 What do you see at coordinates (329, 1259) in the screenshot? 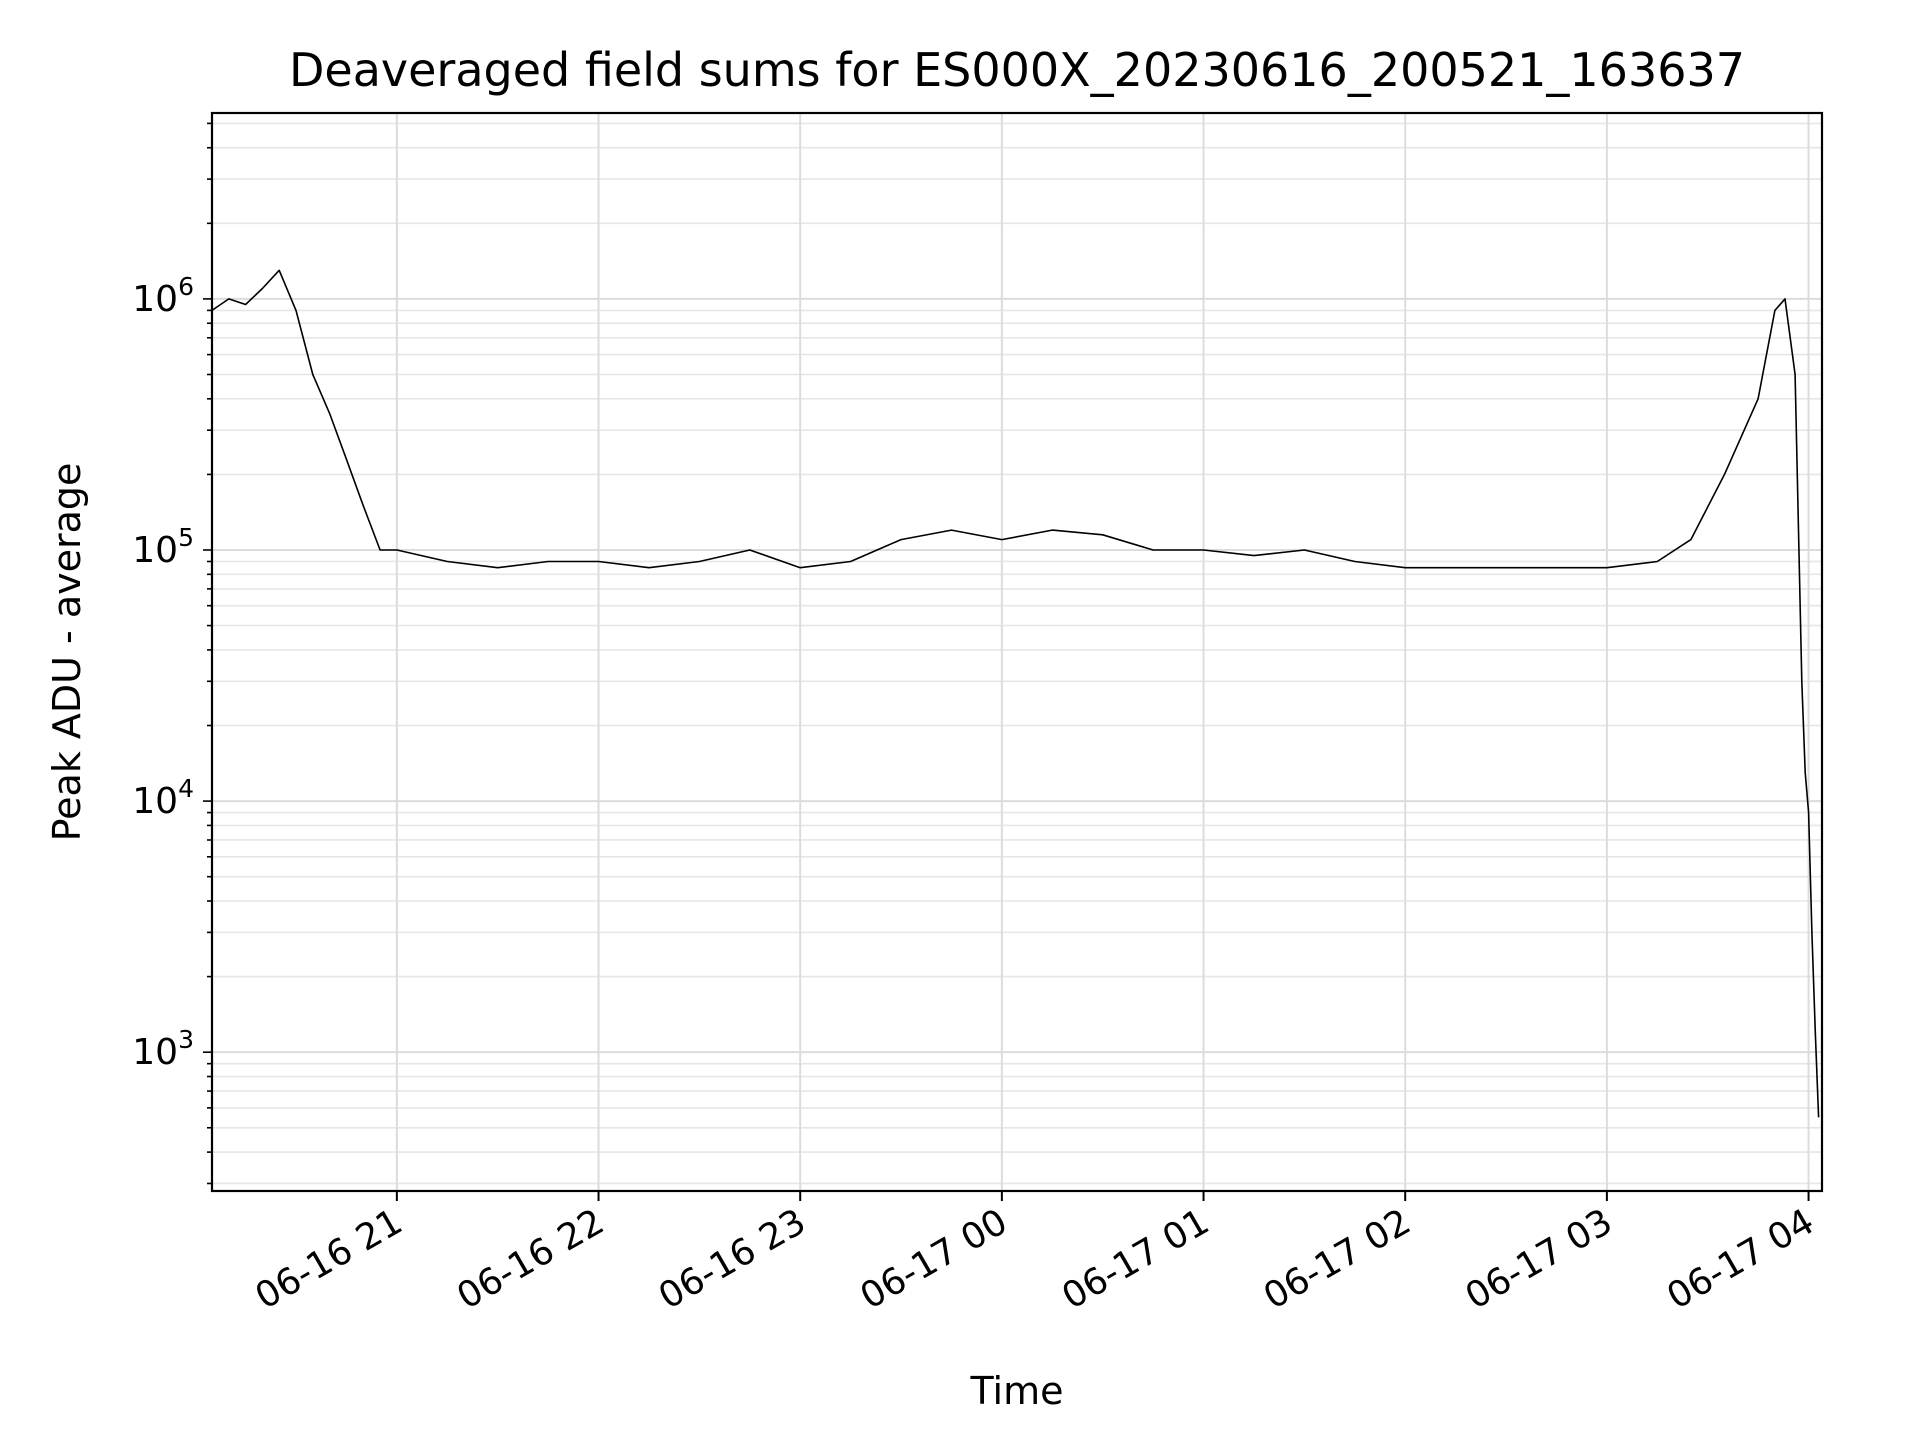
I see `x-tick-label: 06-16 21` at bounding box center [329, 1259].